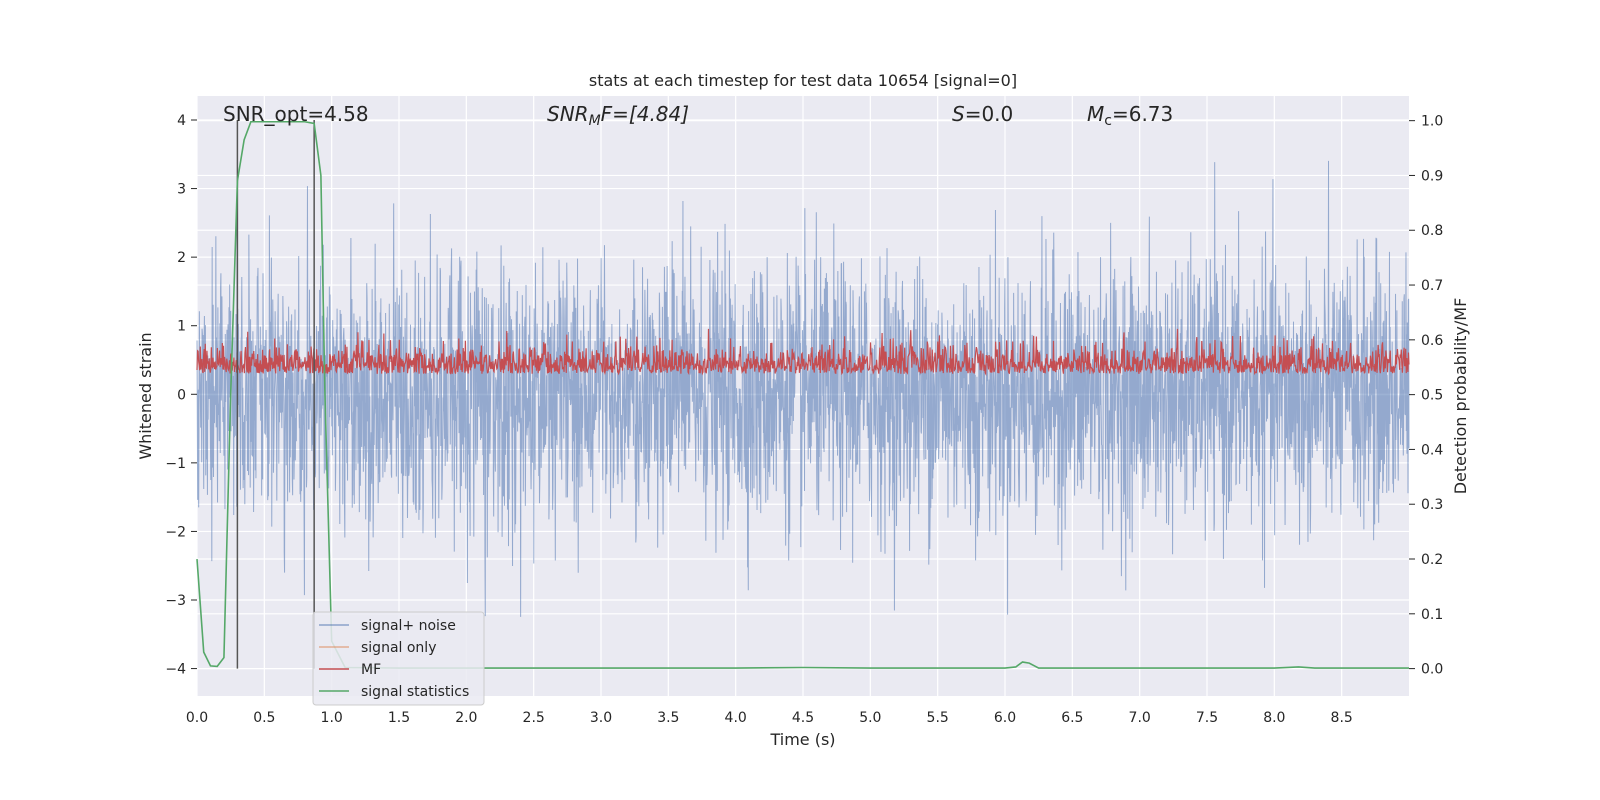 This screenshot has width=1600, height=800. What do you see at coordinates (1432, 286) in the screenshot?
I see `y-right-tick-label: 0.7` at bounding box center [1432, 286].